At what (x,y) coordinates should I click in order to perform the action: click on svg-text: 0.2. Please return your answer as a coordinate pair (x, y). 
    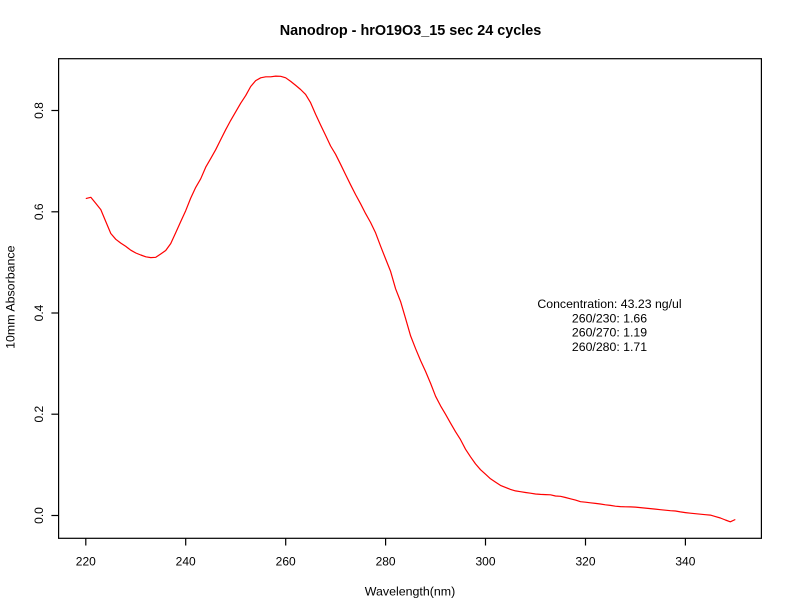
    Looking at the image, I should click on (39, 414).